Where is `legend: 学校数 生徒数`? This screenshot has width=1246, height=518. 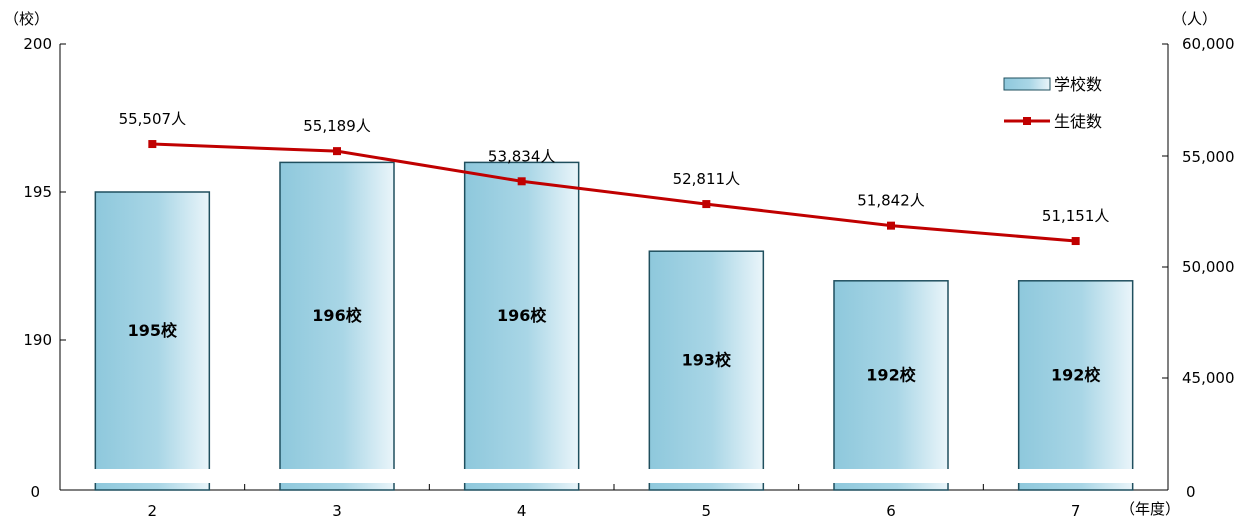
legend: 学校数 生徒数 is located at coordinates (1052, 103).